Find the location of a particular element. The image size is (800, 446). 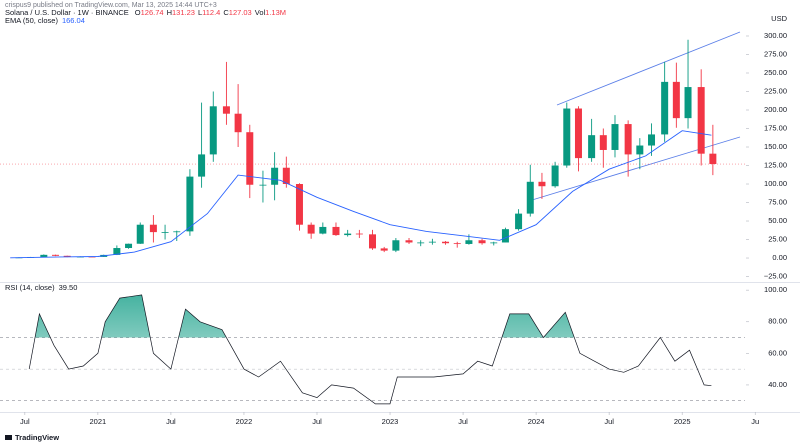

ohlc-key: O is located at coordinates (138, 12).